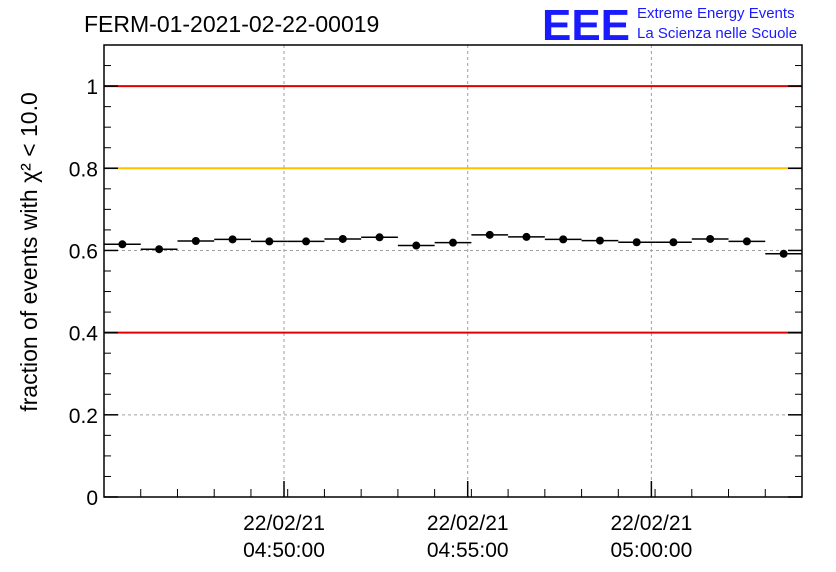  Describe the element at coordinates (716, 13) in the screenshot. I see `logo-line1: Extreme Energy Events` at that location.